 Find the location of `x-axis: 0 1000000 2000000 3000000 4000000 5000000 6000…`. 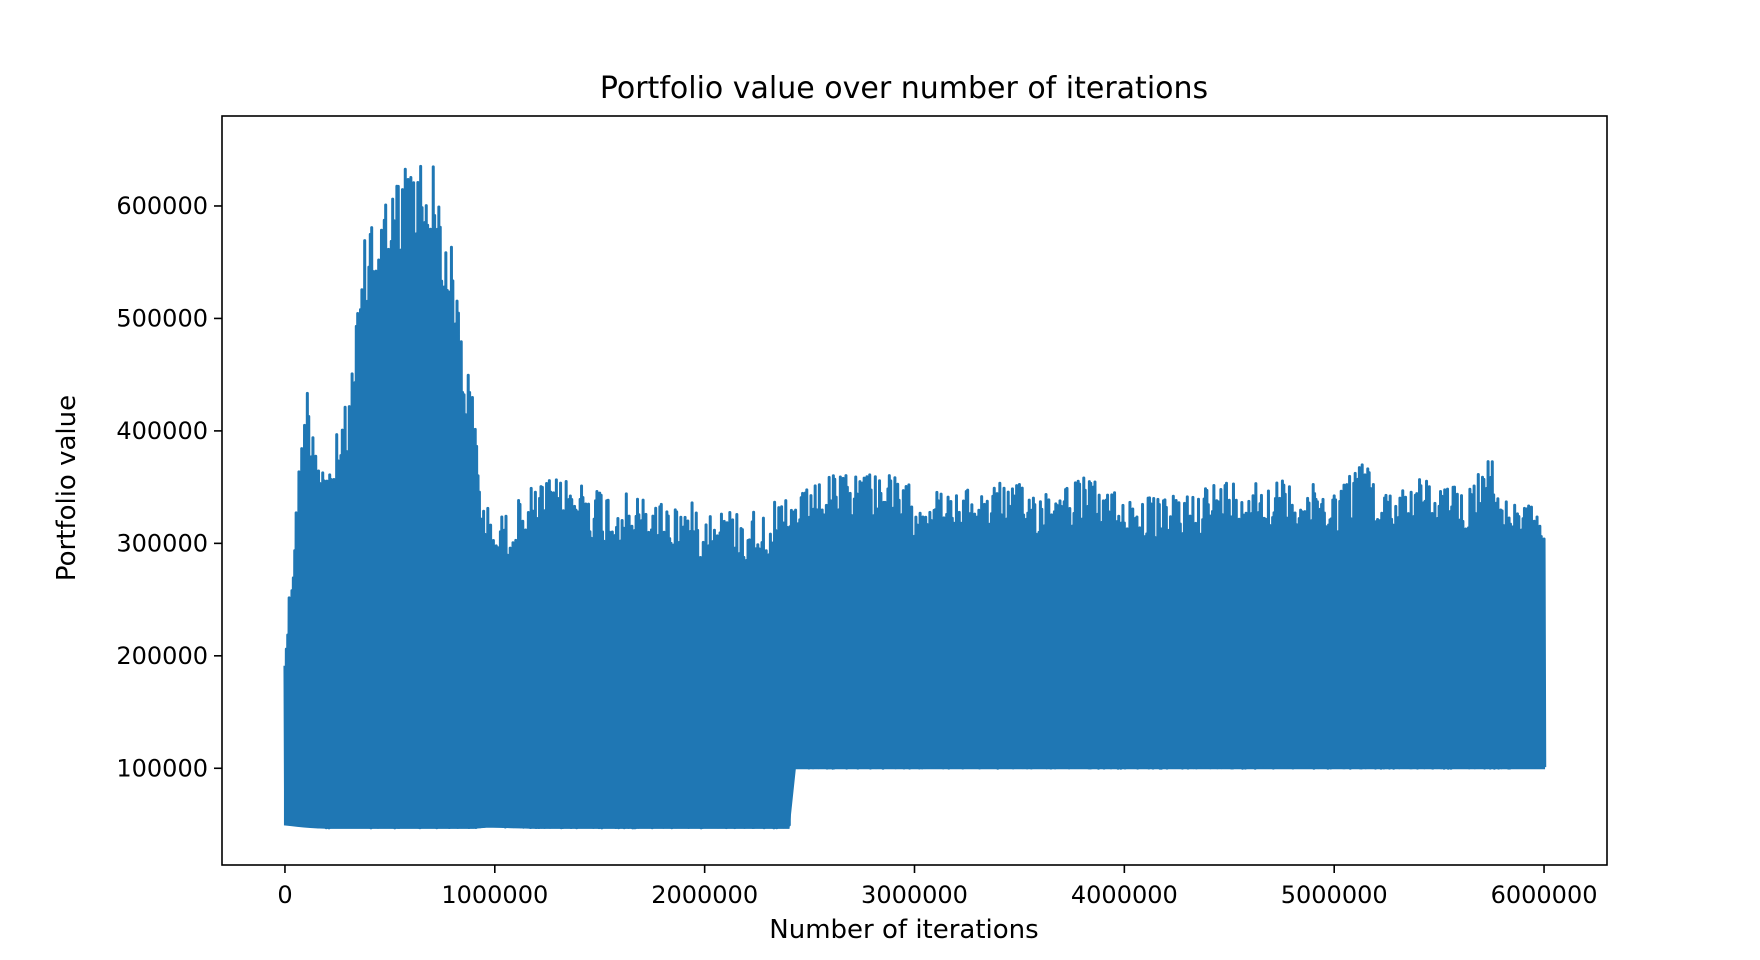

x-axis: 0 1000000 2000000 3000000 4000000 5000000 6000… is located at coordinates (937, 887).